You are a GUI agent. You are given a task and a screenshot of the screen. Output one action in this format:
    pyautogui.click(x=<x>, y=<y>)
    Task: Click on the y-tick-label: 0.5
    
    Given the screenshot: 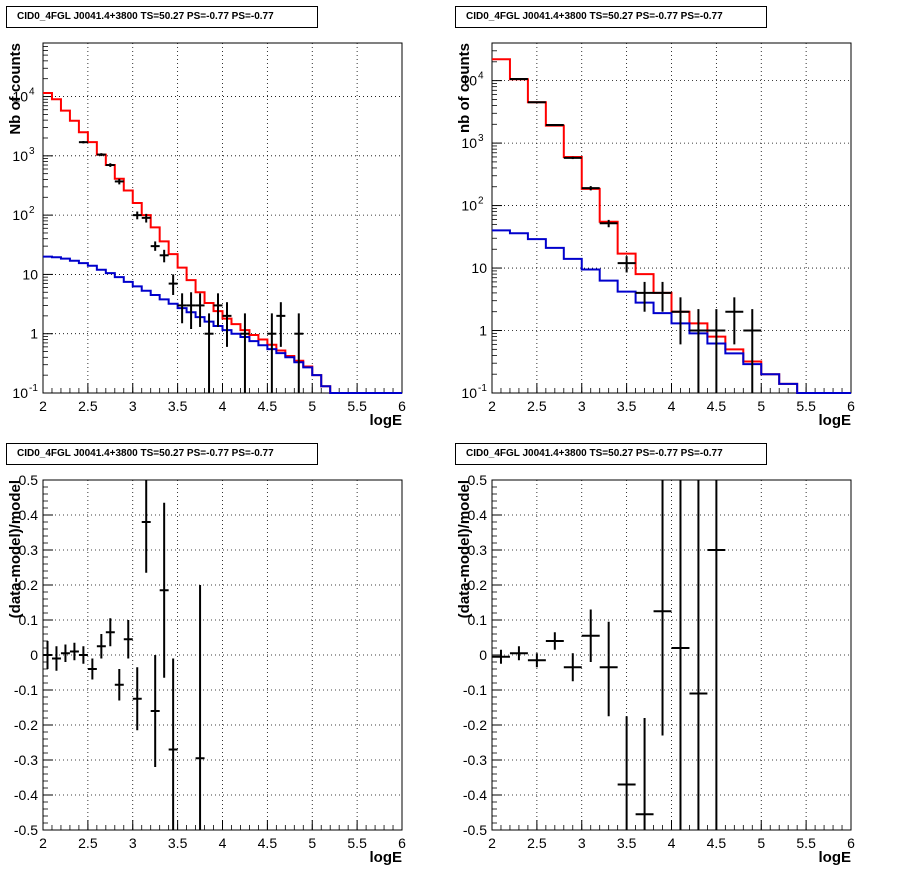 What is the action you would take?
    pyautogui.click(x=478, y=480)
    